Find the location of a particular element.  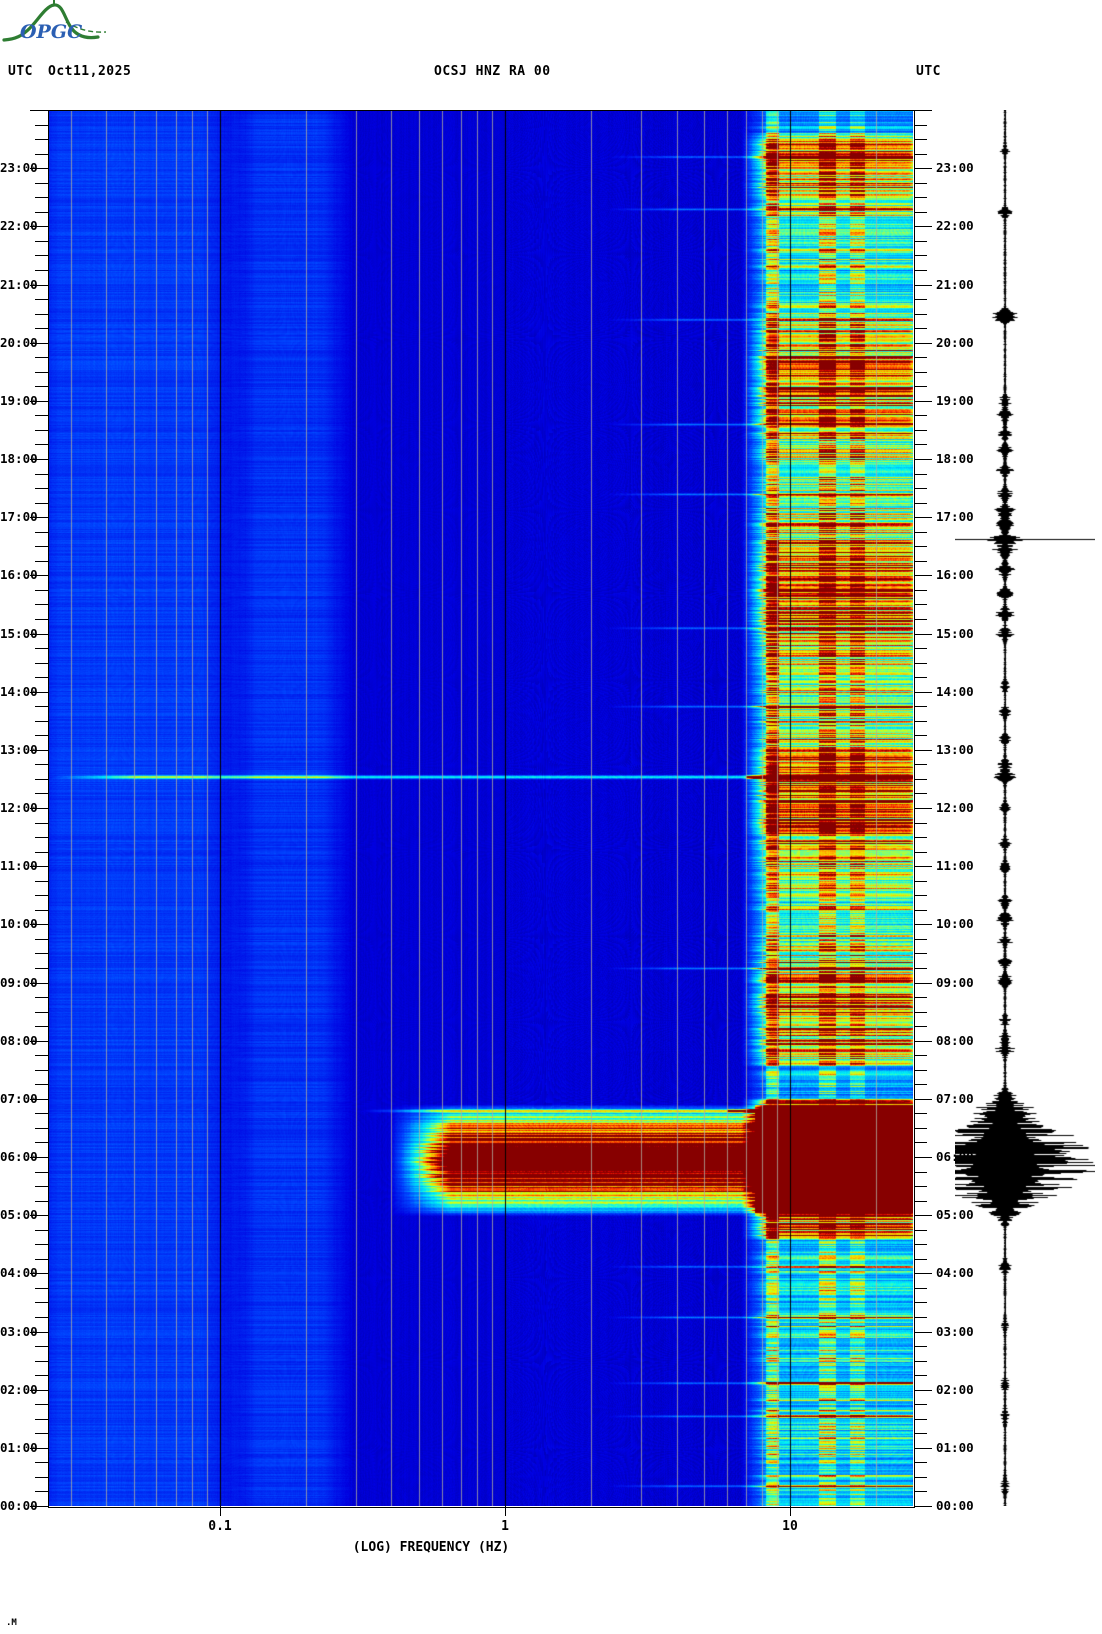

seismogram-trace-panel is located at coordinates (1025, 808).